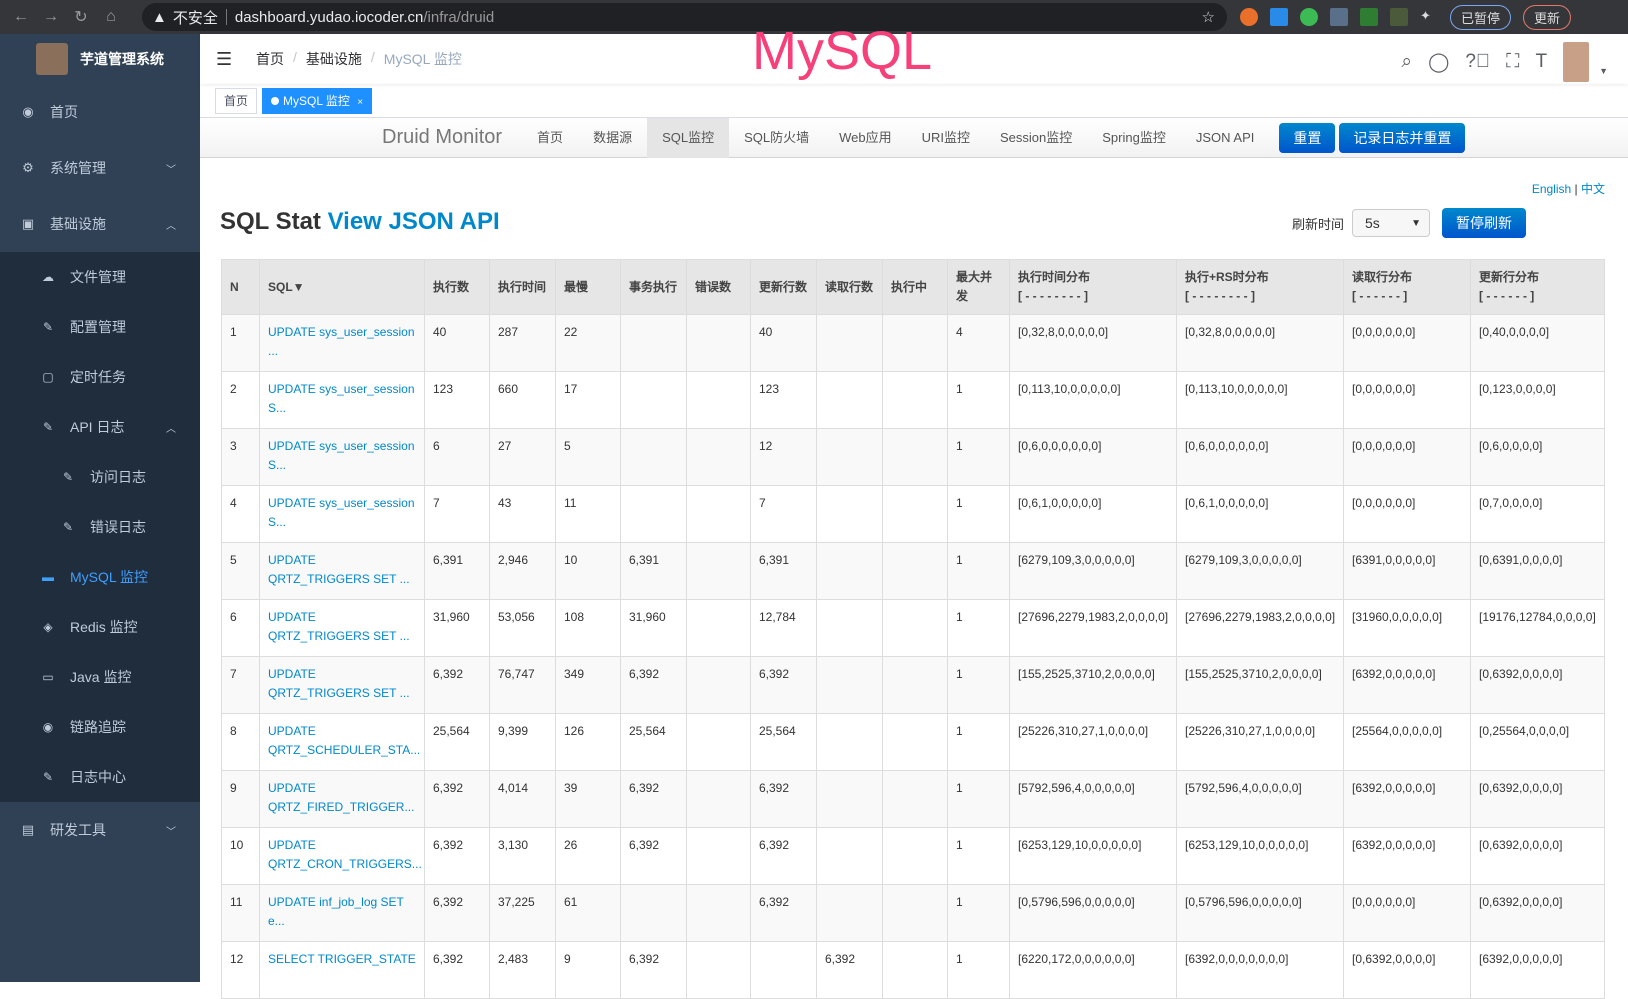  What do you see at coordinates (442, 137) in the screenshot?
I see `druid-brand: Druid Monitor` at bounding box center [442, 137].